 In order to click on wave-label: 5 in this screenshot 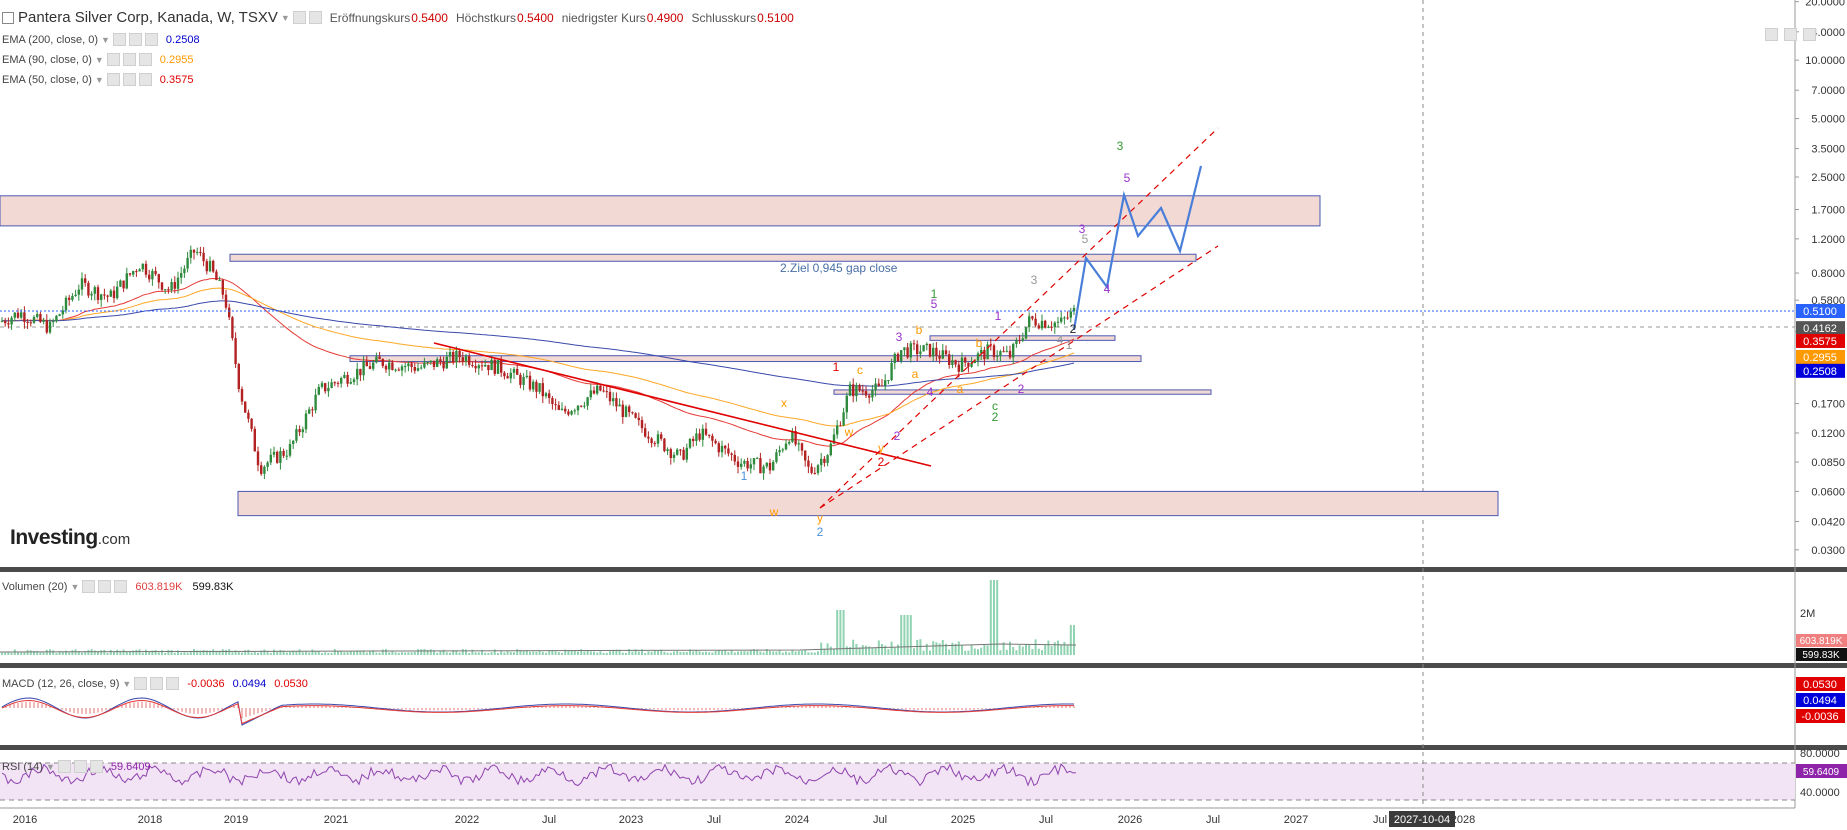, I will do `click(1085, 239)`.